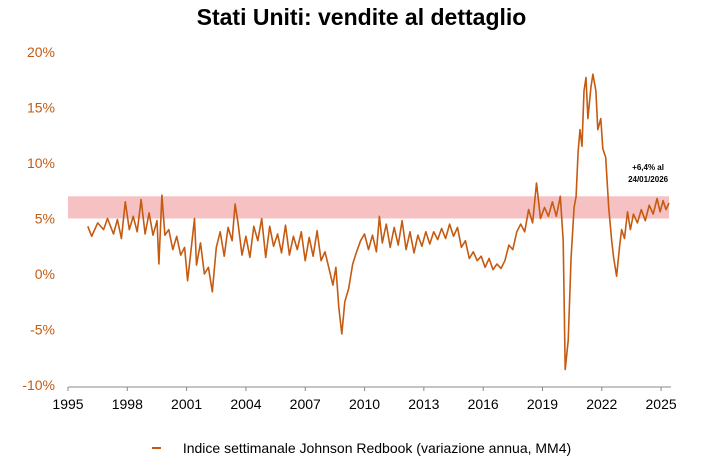 This screenshot has height=469, width=723. I want to click on y-tick-label: 20%, so click(41, 52).